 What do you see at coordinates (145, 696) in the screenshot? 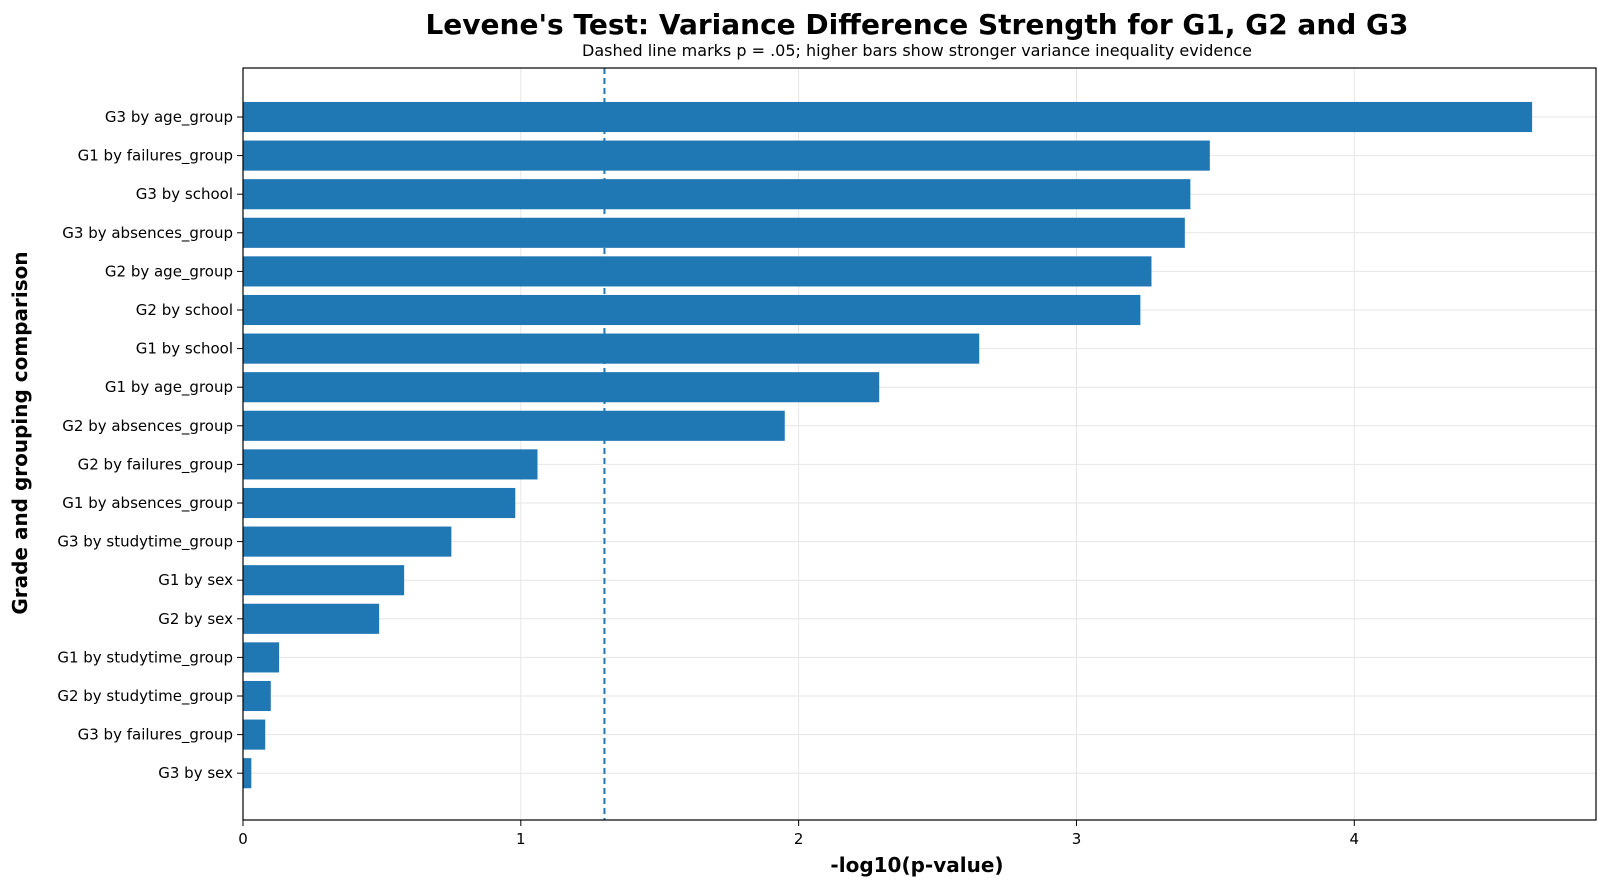
I see `y-tick-label: G2 by studytime_group` at bounding box center [145, 696].